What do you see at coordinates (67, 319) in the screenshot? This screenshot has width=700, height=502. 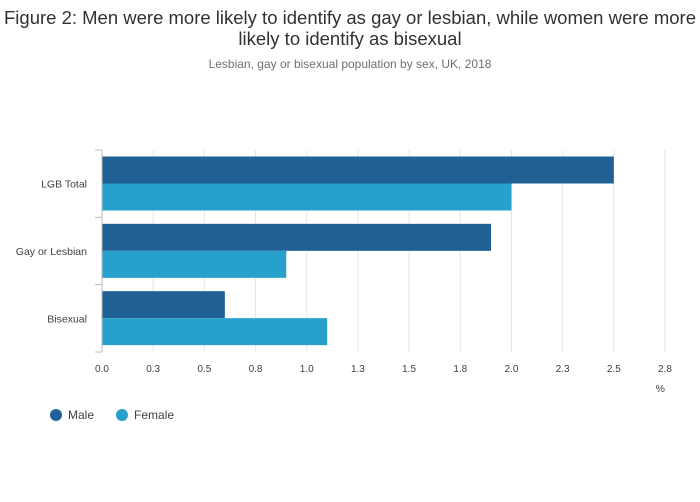 I see `category-label: Bisexual` at bounding box center [67, 319].